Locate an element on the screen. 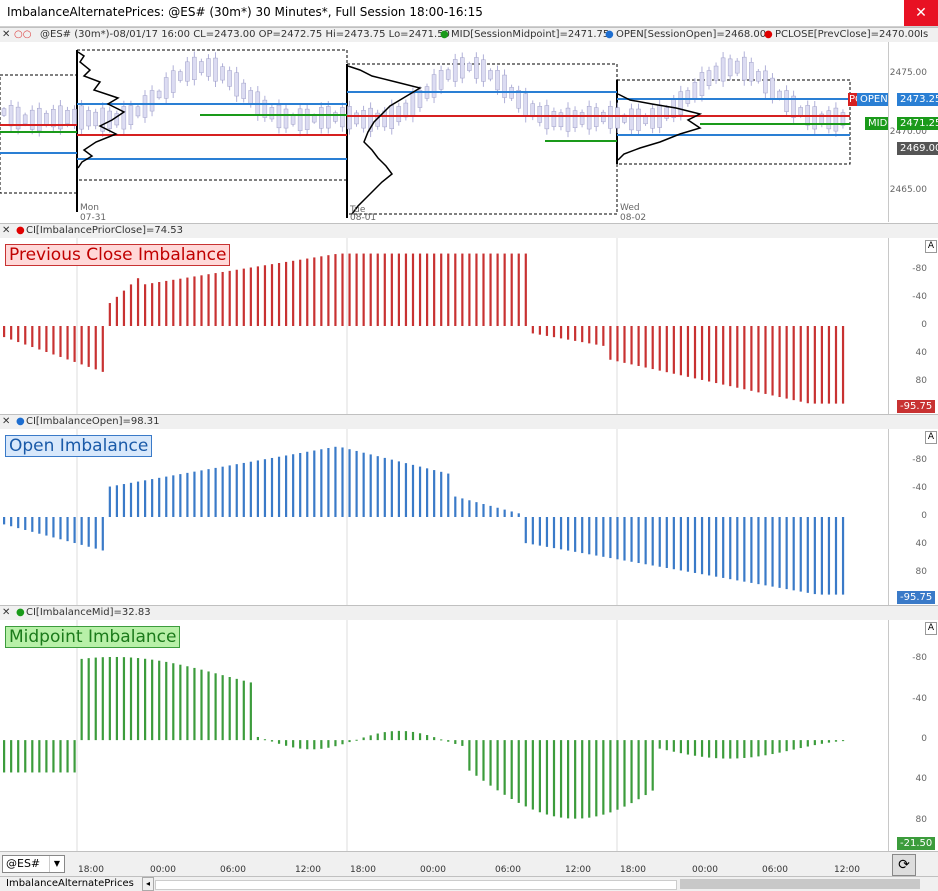 Image resolution: width=938 pixels, height=891 pixels. axis-tick: 2465.00 is located at coordinates (908, 190).